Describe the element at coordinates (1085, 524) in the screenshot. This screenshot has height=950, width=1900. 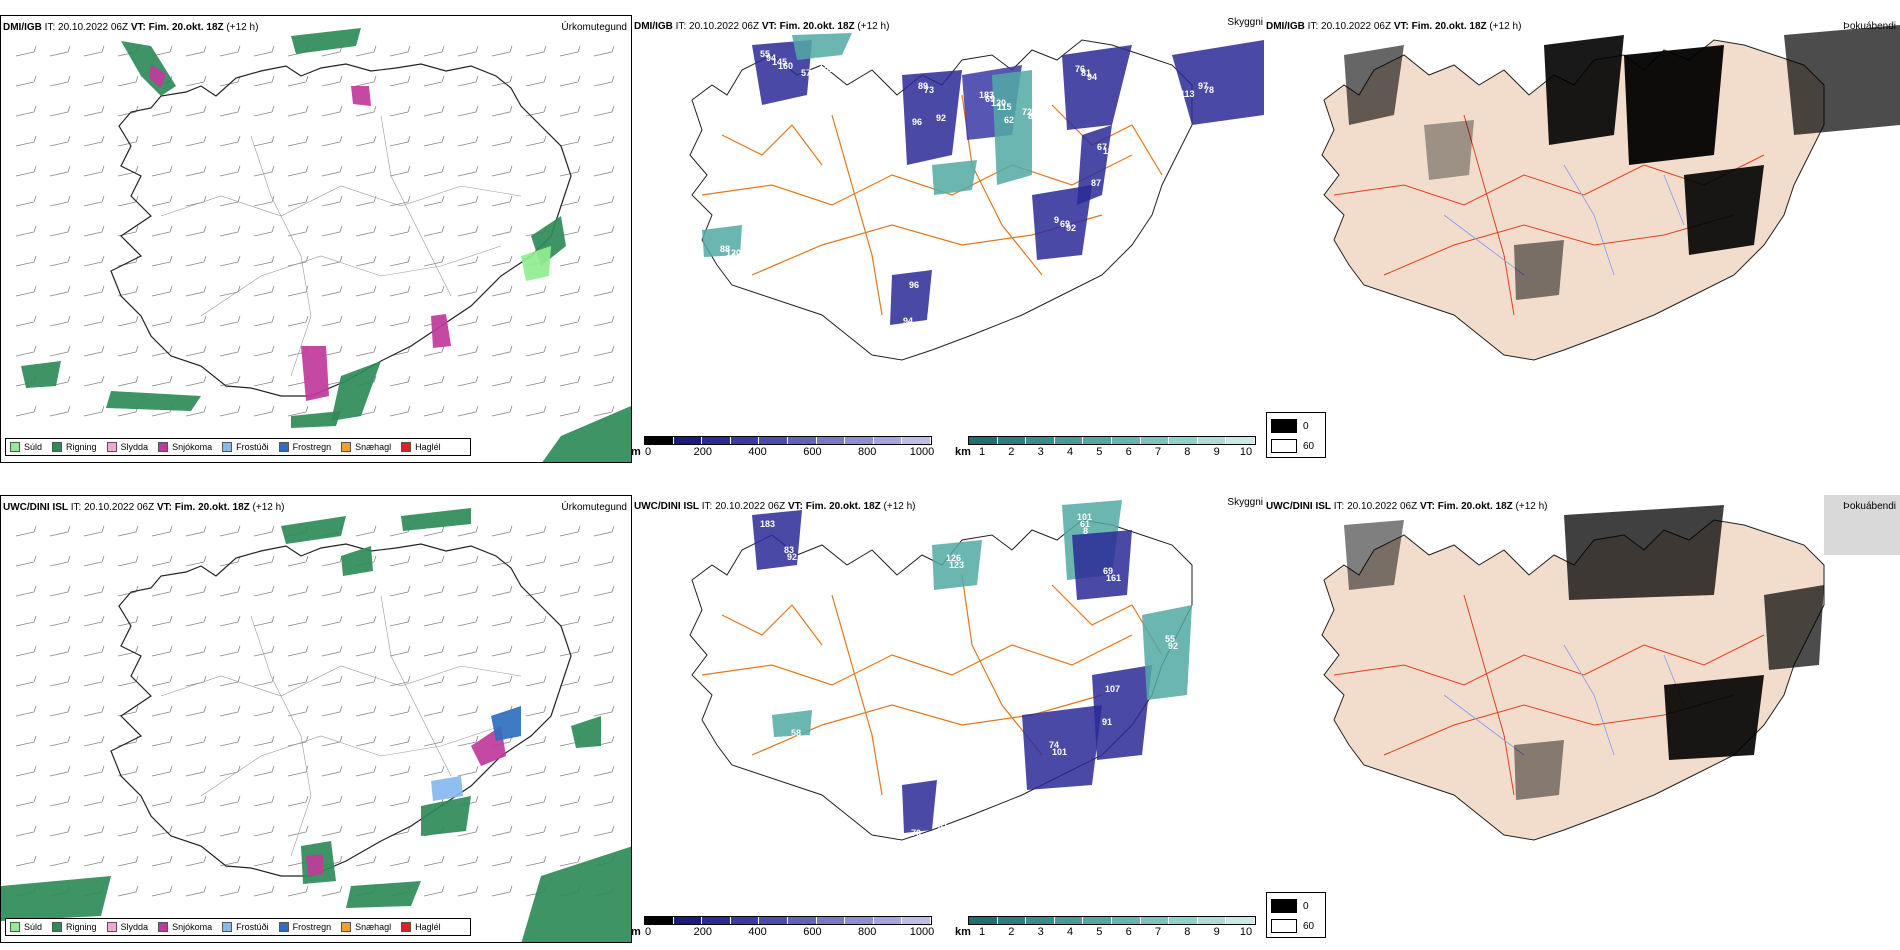
I see `visibility-value: 61` at that location.